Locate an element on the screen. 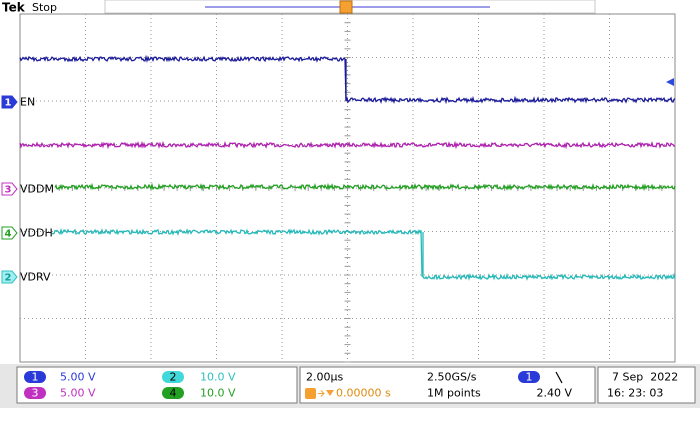  ch1-badge is located at coordinates (35, 377).